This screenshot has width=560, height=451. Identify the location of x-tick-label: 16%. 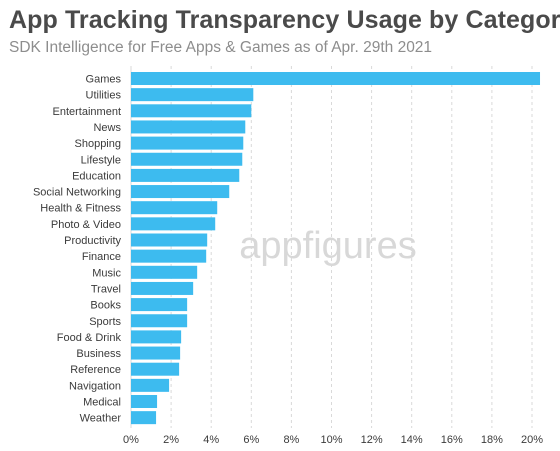
(452, 440).